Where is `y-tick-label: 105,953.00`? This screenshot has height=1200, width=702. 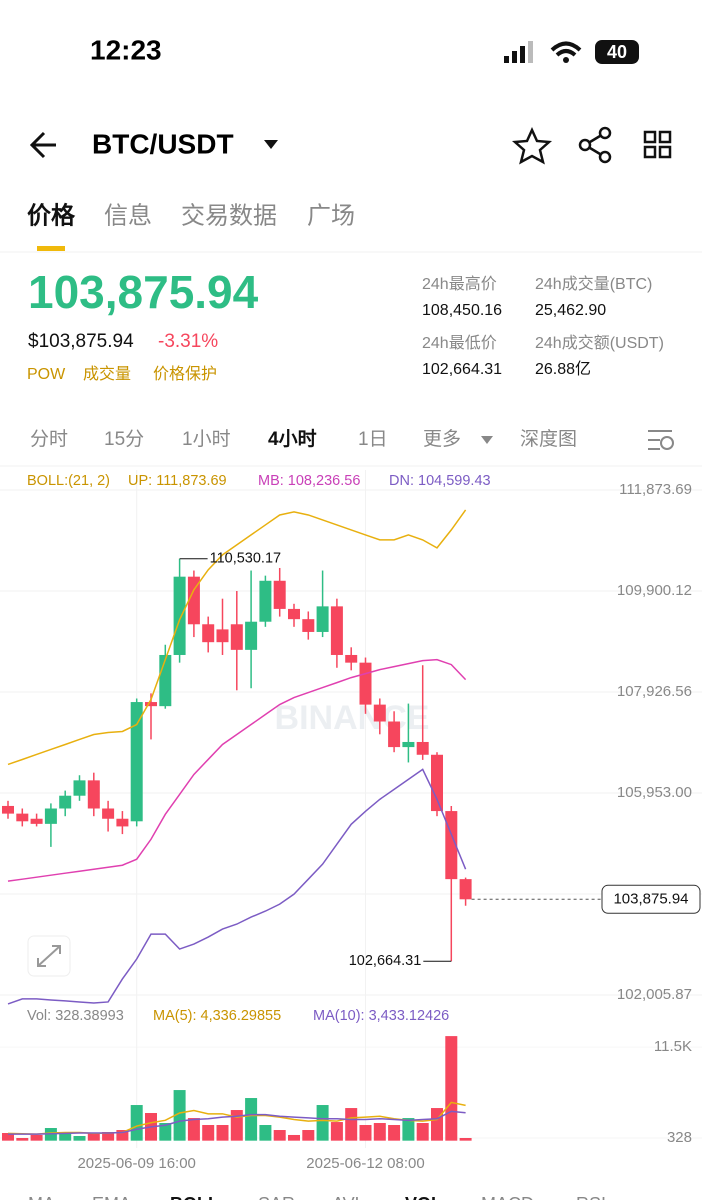
y-tick-label: 105,953.00 is located at coordinates (654, 792).